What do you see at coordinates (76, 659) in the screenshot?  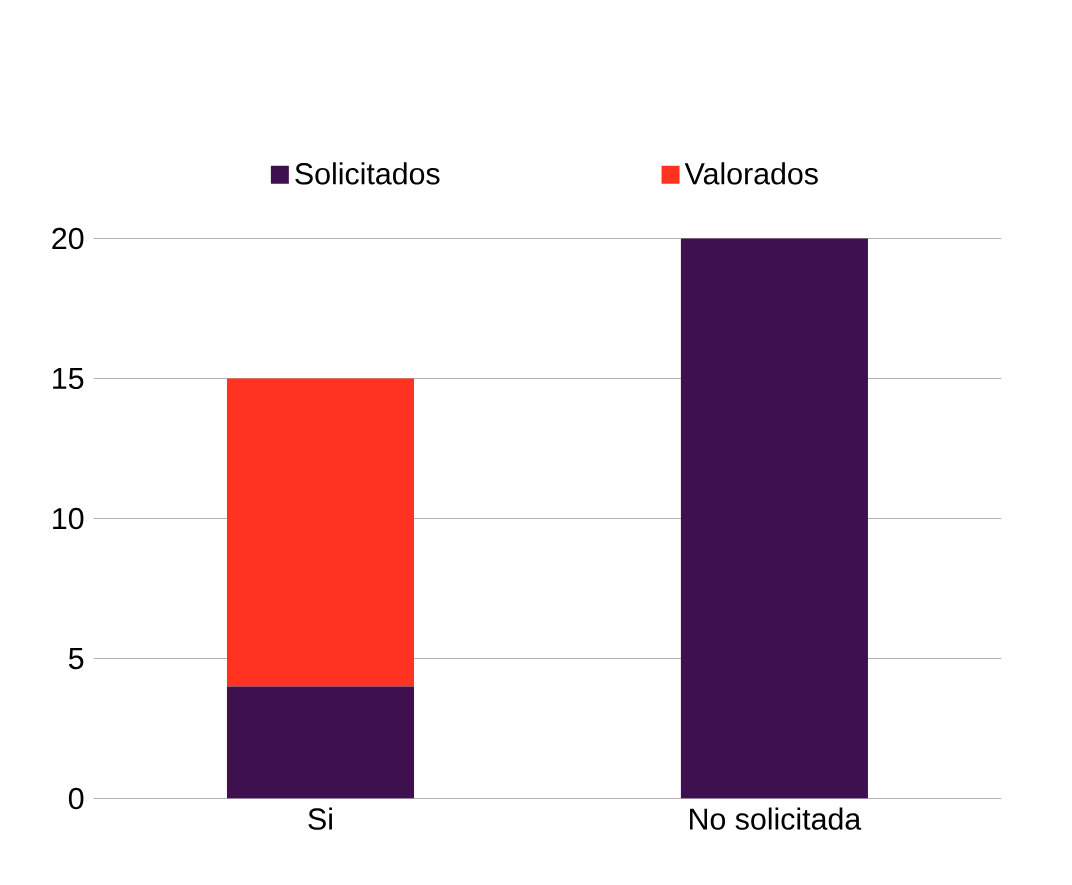 I see `y-tick-label: 5` at bounding box center [76, 659].